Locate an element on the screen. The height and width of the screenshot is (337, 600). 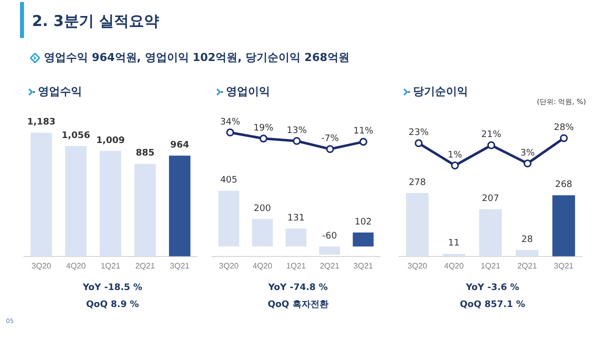
data-label: 23% is located at coordinates (419, 133).